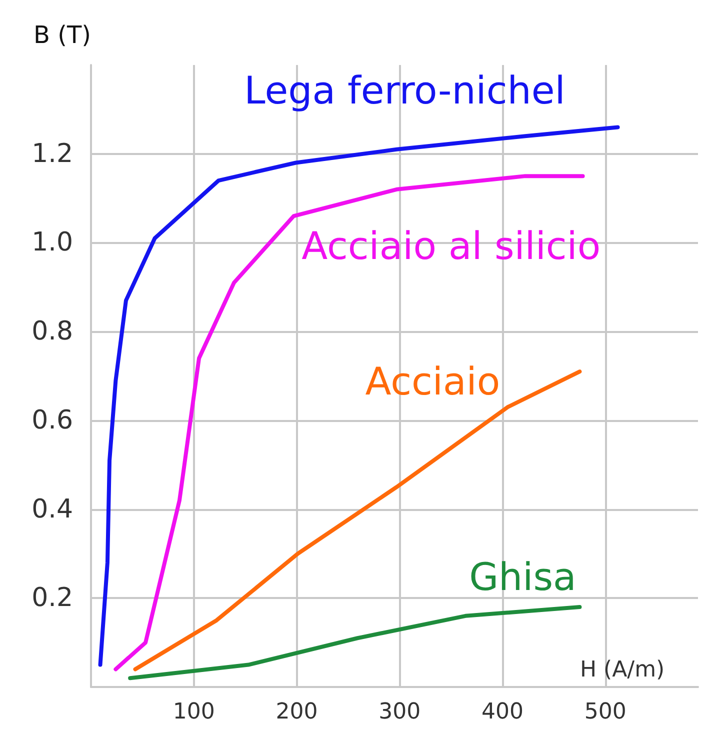 The height and width of the screenshot is (740, 712). I want to click on series-label: Acciaio, so click(432, 382).